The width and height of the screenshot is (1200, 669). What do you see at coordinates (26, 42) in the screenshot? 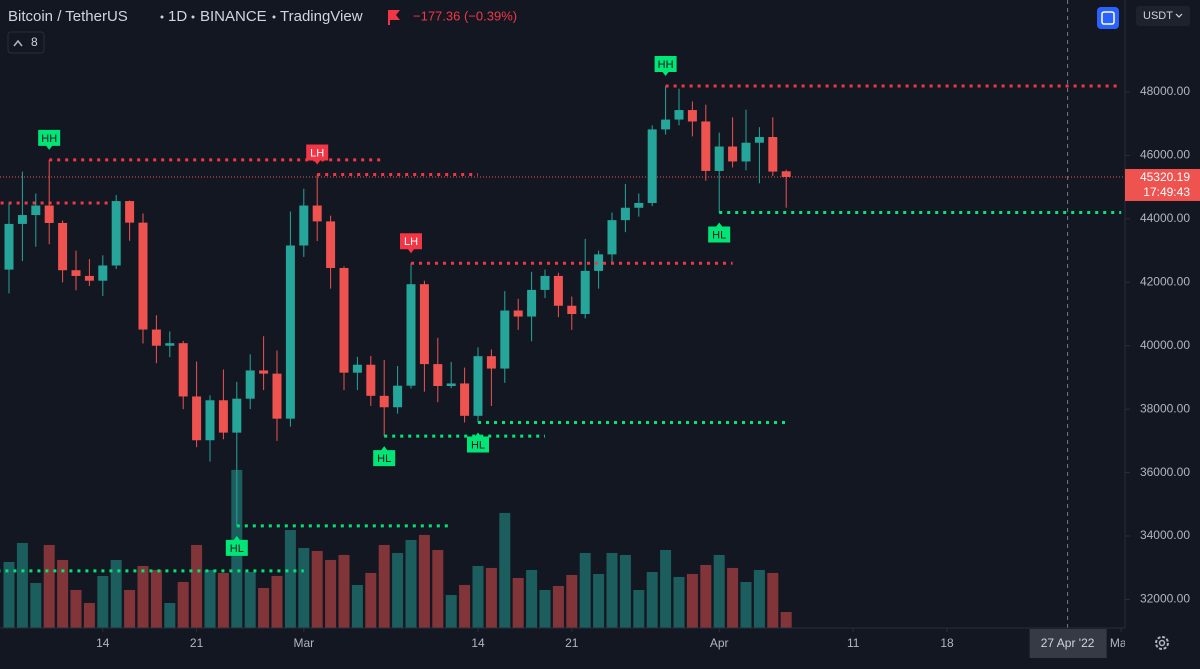
I see `indicator-toggle` at bounding box center [26, 42].